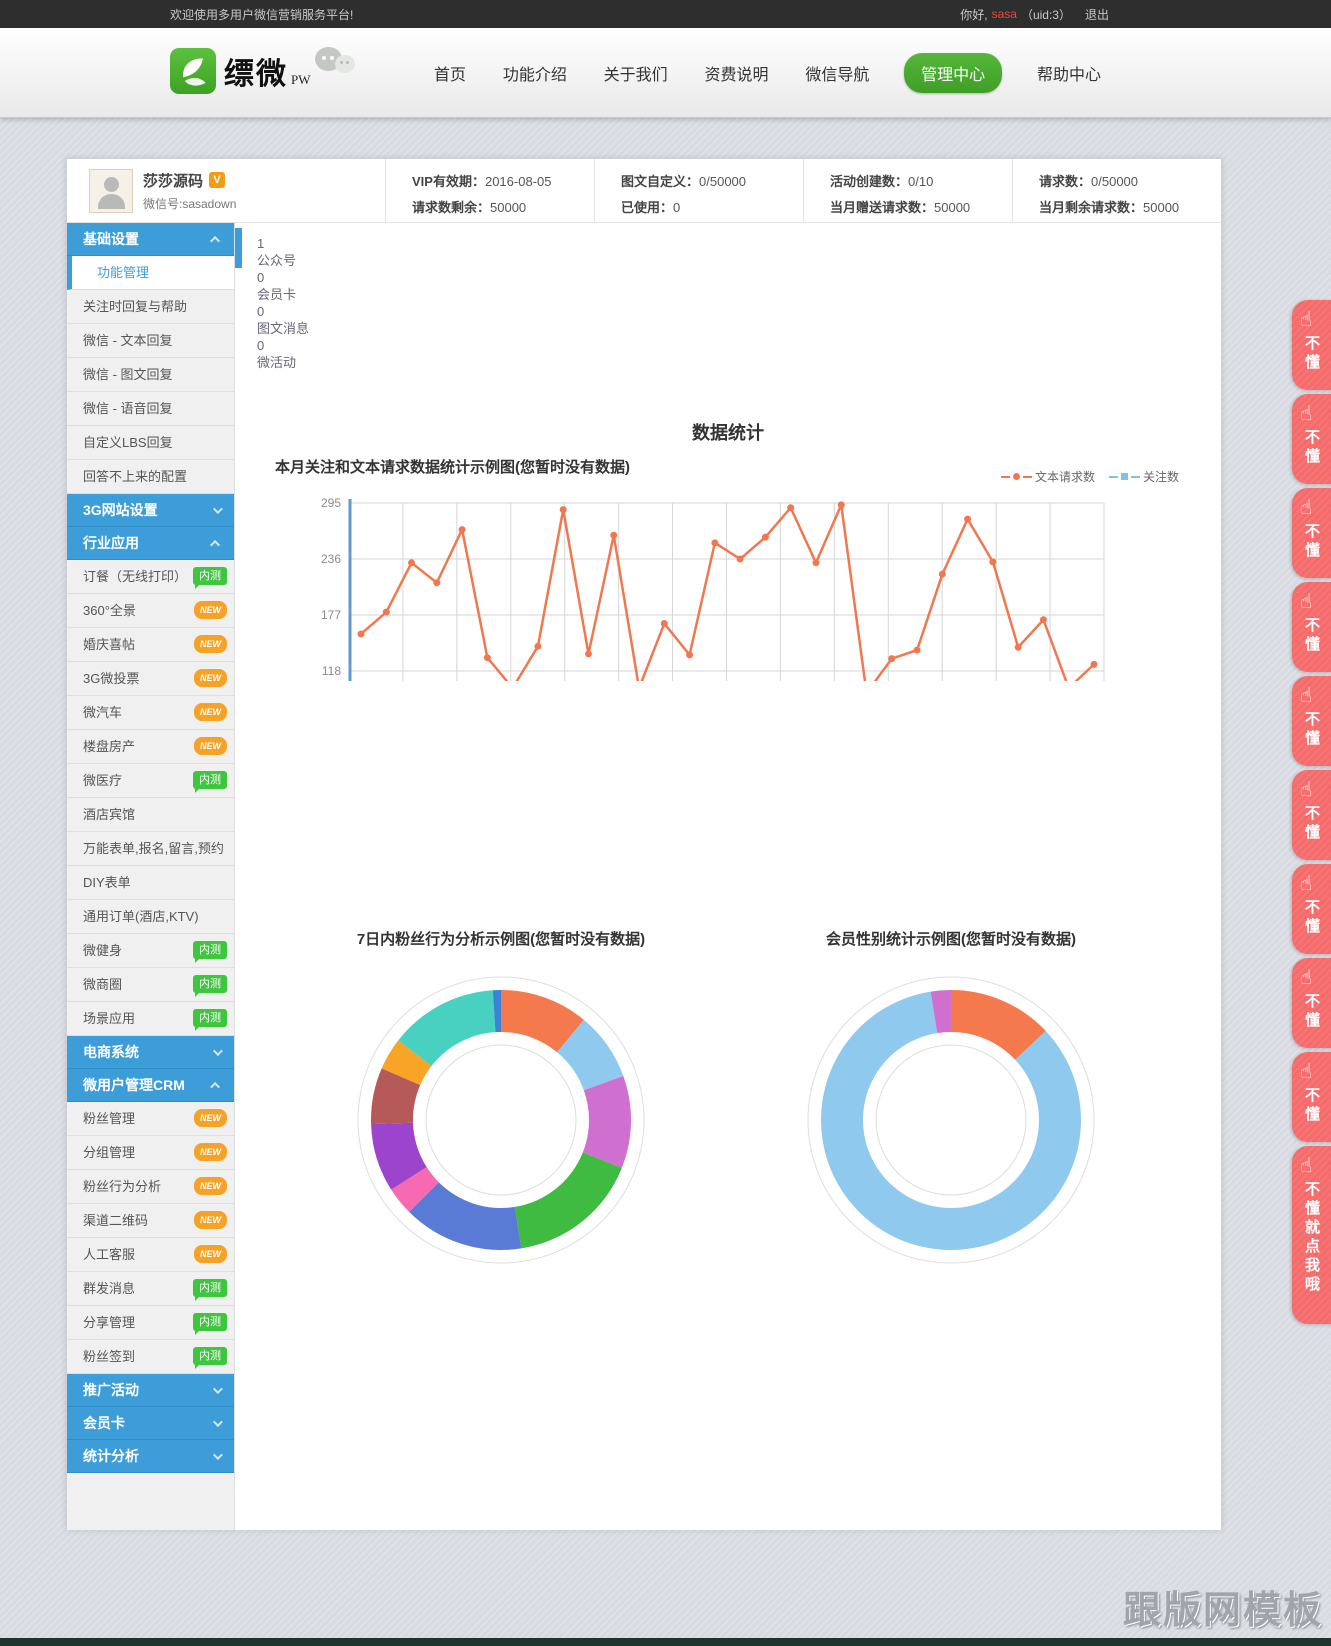 The image size is (1331, 1646). I want to click on sidebar-section-行业应用: 行业应用, so click(150, 543).